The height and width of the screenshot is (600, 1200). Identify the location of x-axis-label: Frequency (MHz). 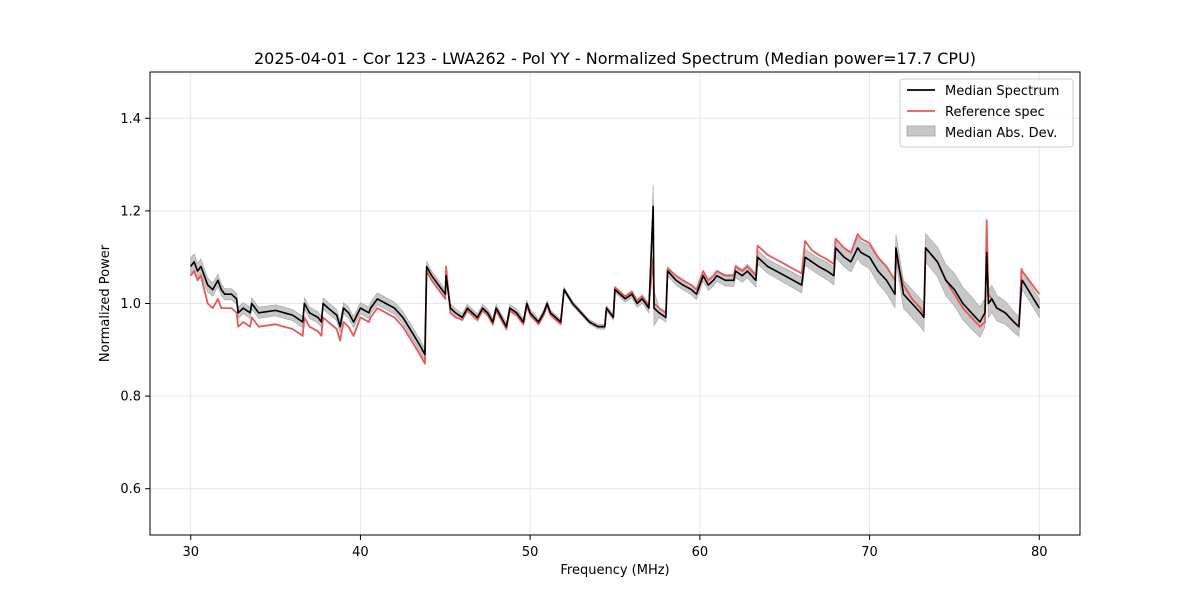
(614, 570).